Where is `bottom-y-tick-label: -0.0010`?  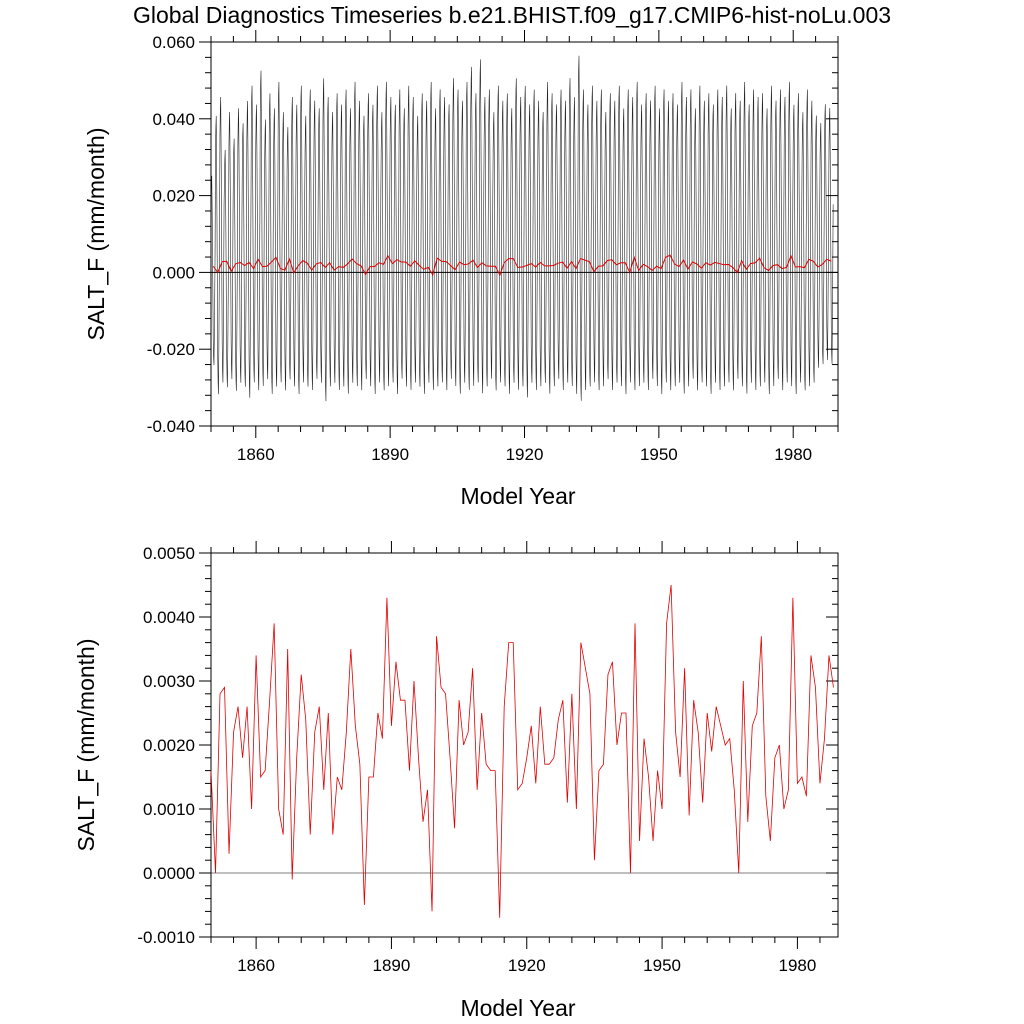
bottom-y-tick-label: -0.0010 is located at coordinates (166, 937).